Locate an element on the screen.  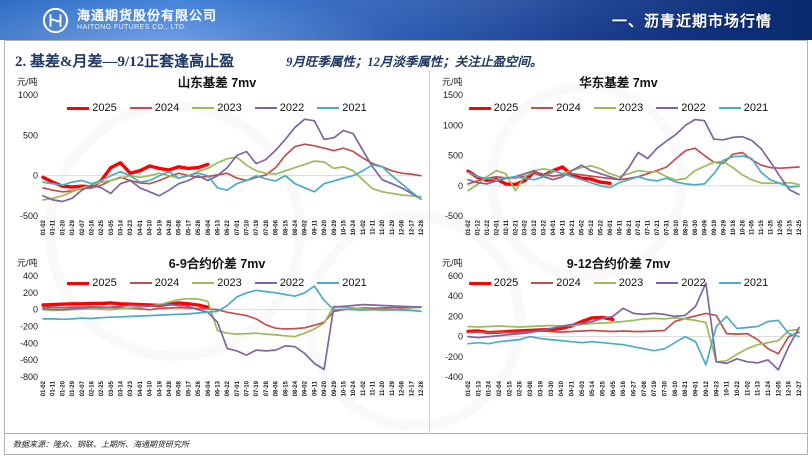
y-tick-label: -200 is located at coordinates (454, 357).